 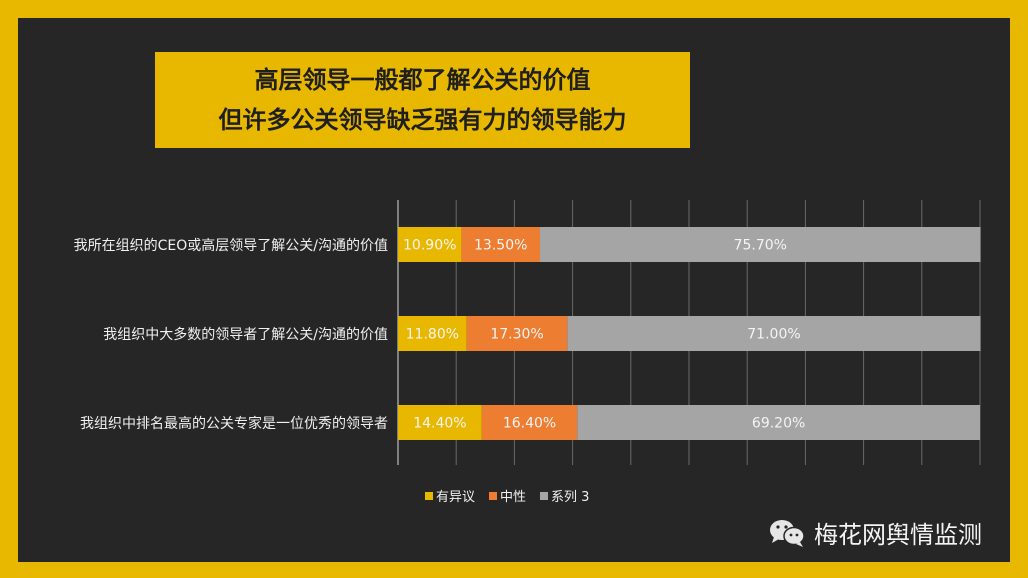 I want to click on legend: 有异议 中性 系列 3, so click(x=507, y=495).